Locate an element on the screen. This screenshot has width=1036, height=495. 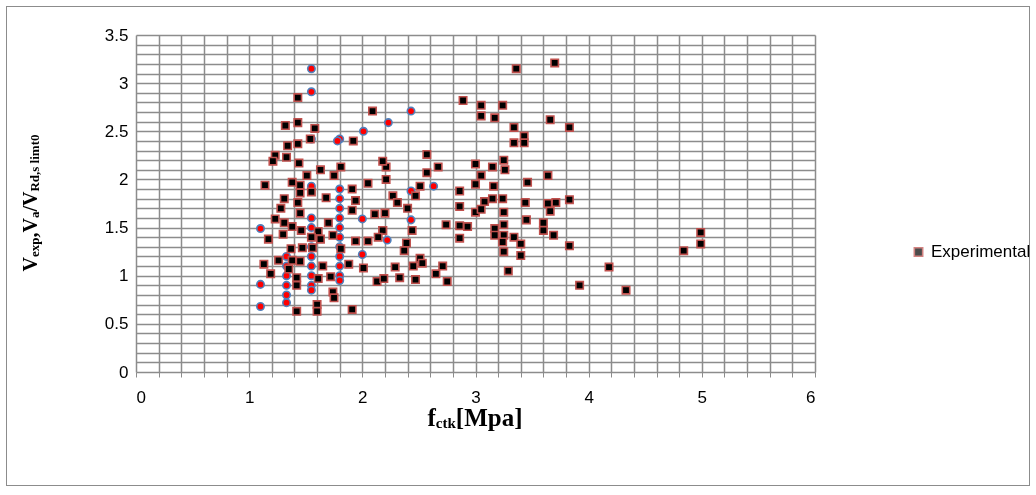
x-tick-label: 4 is located at coordinates (589, 397).